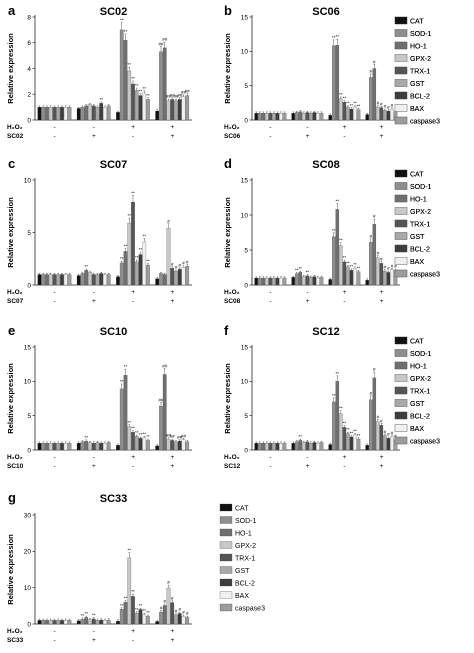 This screenshot has width=474, height=653. I want to click on panel-letter: b, so click(228, 10).